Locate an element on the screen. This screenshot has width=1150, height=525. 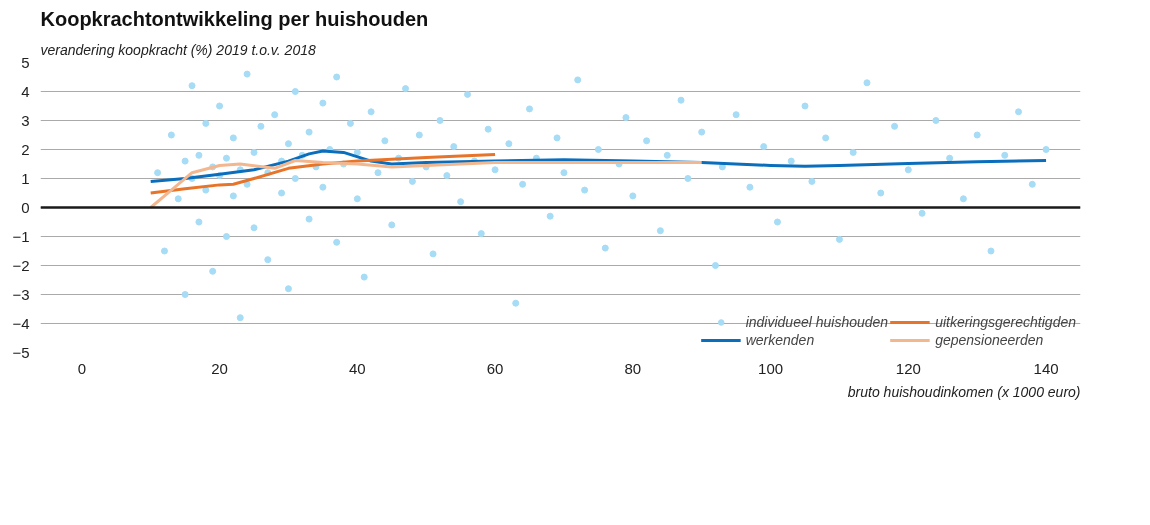
legend-label: werkenden is located at coordinates (780, 340).